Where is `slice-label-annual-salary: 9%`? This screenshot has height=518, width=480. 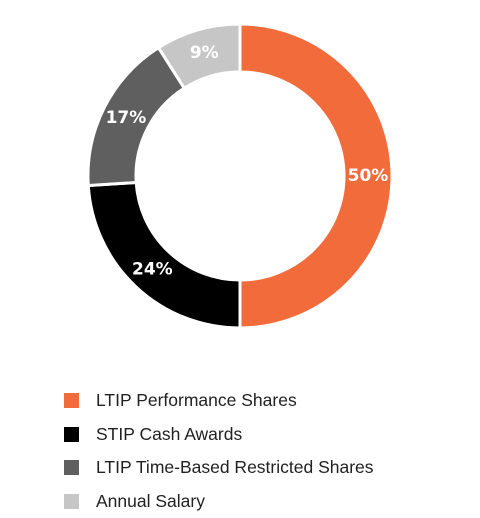 slice-label-annual-salary: 9% is located at coordinates (204, 53).